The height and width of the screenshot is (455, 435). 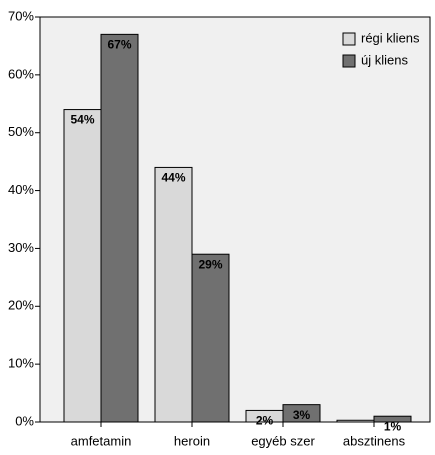 What do you see at coordinates (393, 426) in the screenshot?
I see `value-label: 1%` at bounding box center [393, 426].